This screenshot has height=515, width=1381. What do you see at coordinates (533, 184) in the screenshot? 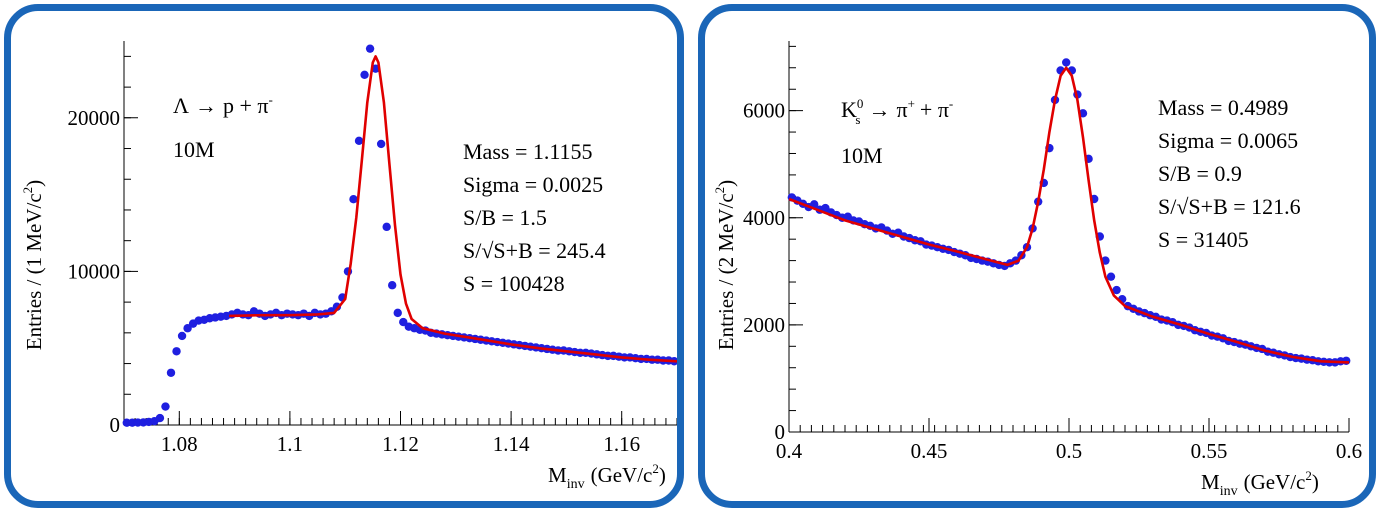
I see `stat-sigma: Sigma = 0.0025` at bounding box center [533, 184].